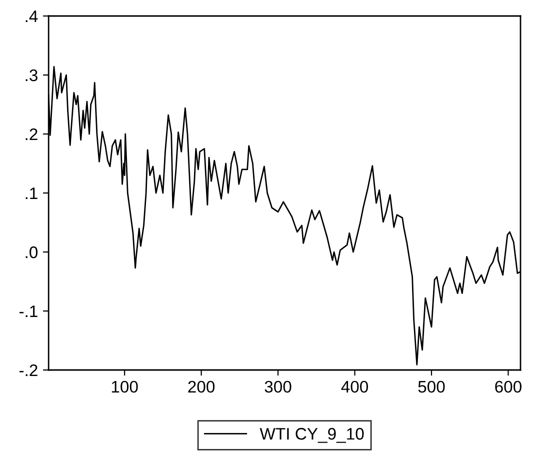  I want to click on x-tick-label: 500, so click(431, 386).